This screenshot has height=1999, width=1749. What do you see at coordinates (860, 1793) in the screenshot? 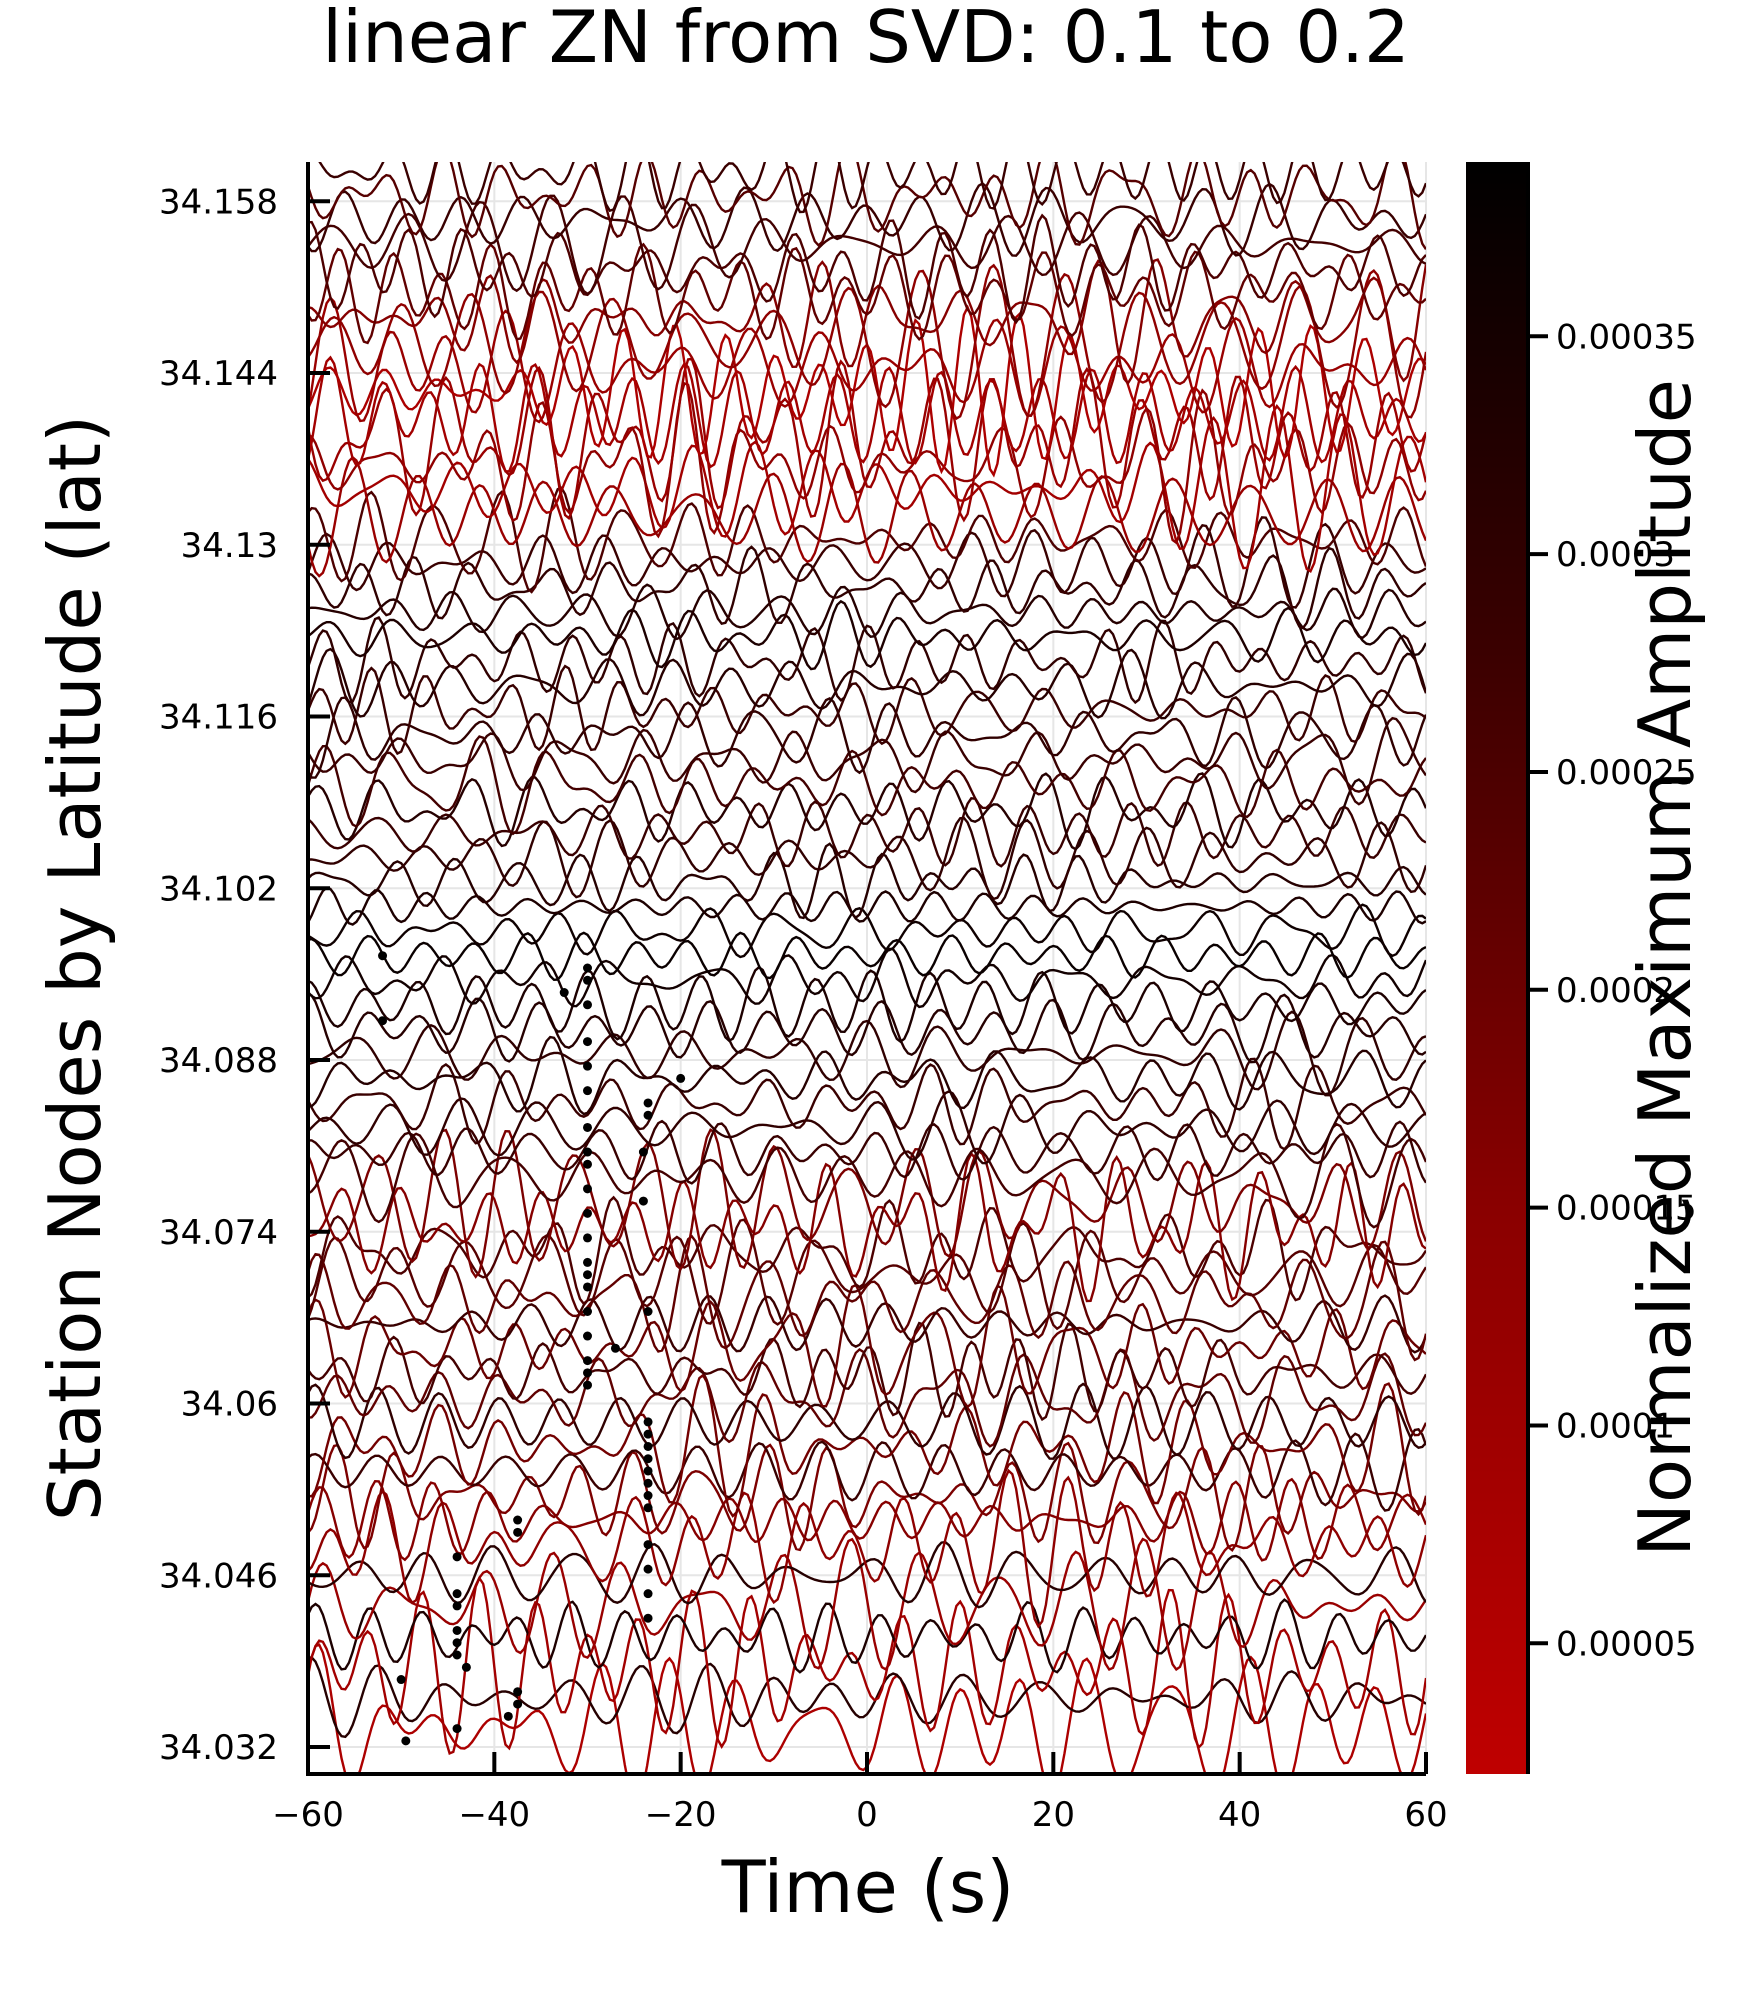
I see `x-axis-ticks: −60 −40 −20 0 20 40 60` at bounding box center [860, 1793].